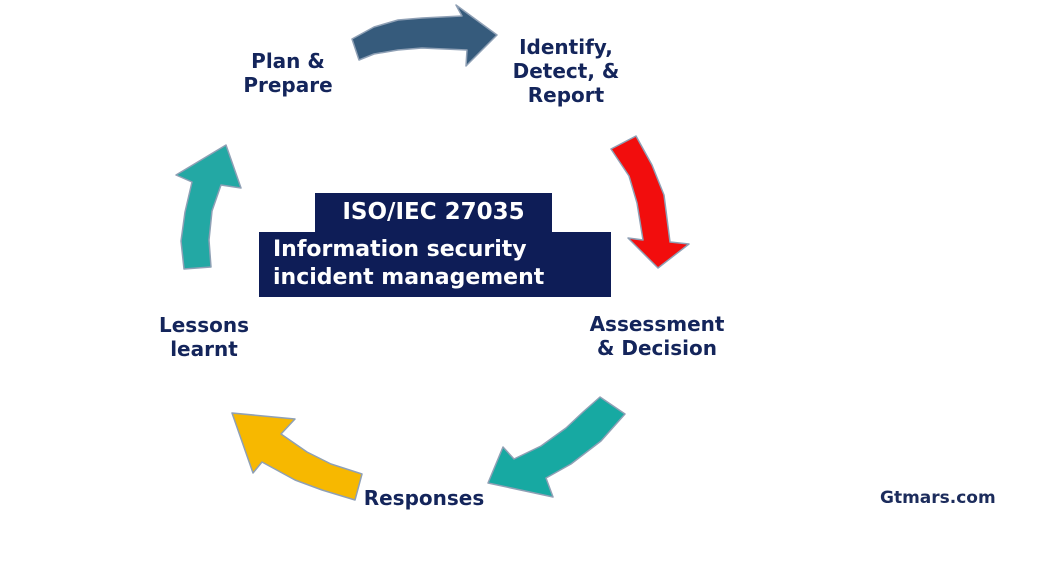 The image size is (1051, 569). I want to click on arrow-identify-to-assessment, so click(650, 202).